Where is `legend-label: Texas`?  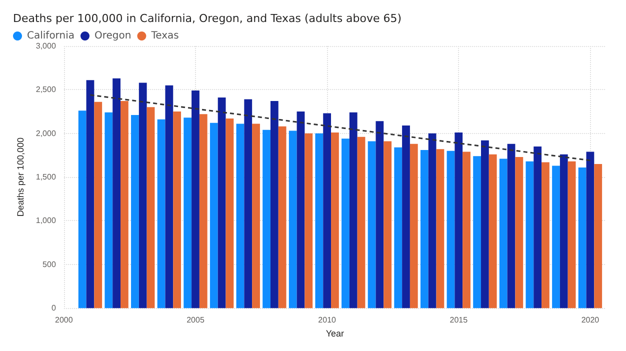 legend-label: Texas is located at coordinates (164, 36).